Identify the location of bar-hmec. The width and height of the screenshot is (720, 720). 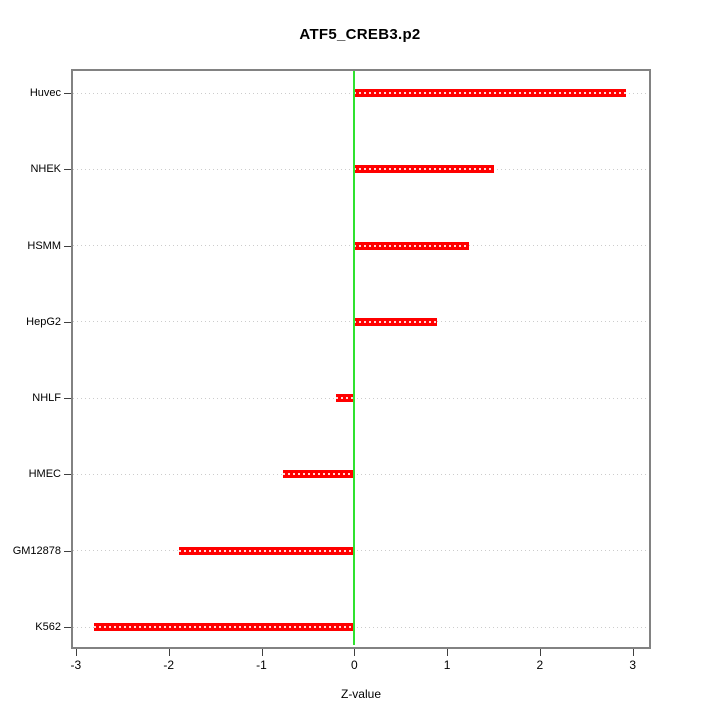
(318, 474).